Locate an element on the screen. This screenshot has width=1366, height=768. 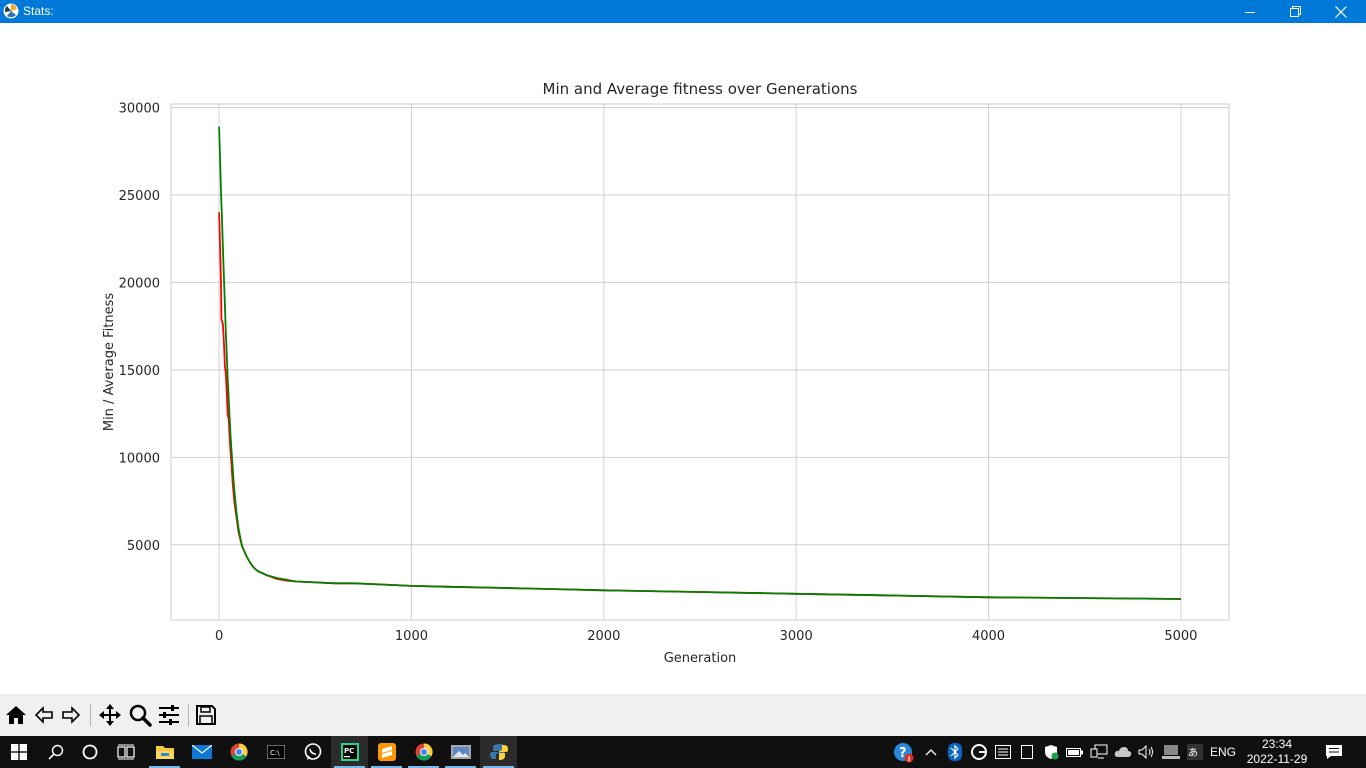
svg-text: あ is located at coordinates (1193, 753).